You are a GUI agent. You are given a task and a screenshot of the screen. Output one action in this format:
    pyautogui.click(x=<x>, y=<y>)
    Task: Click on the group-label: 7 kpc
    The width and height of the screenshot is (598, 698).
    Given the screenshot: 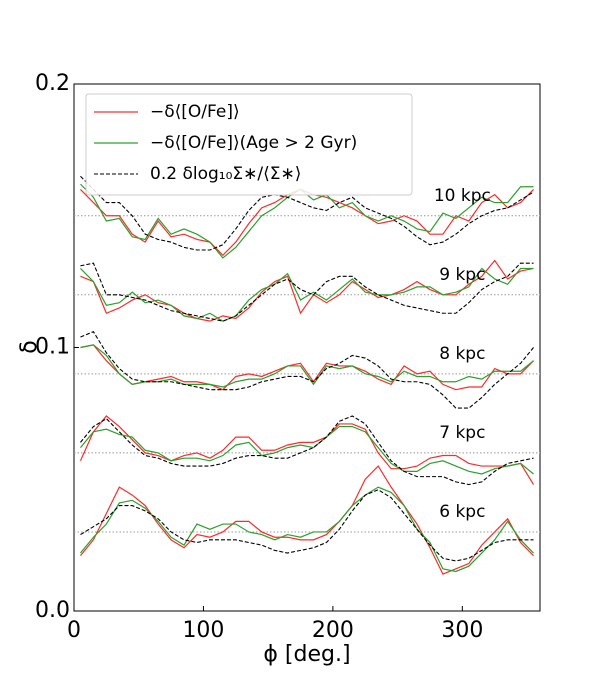 What is the action you would take?
    pyautogui.click(x=462, y=433)
    